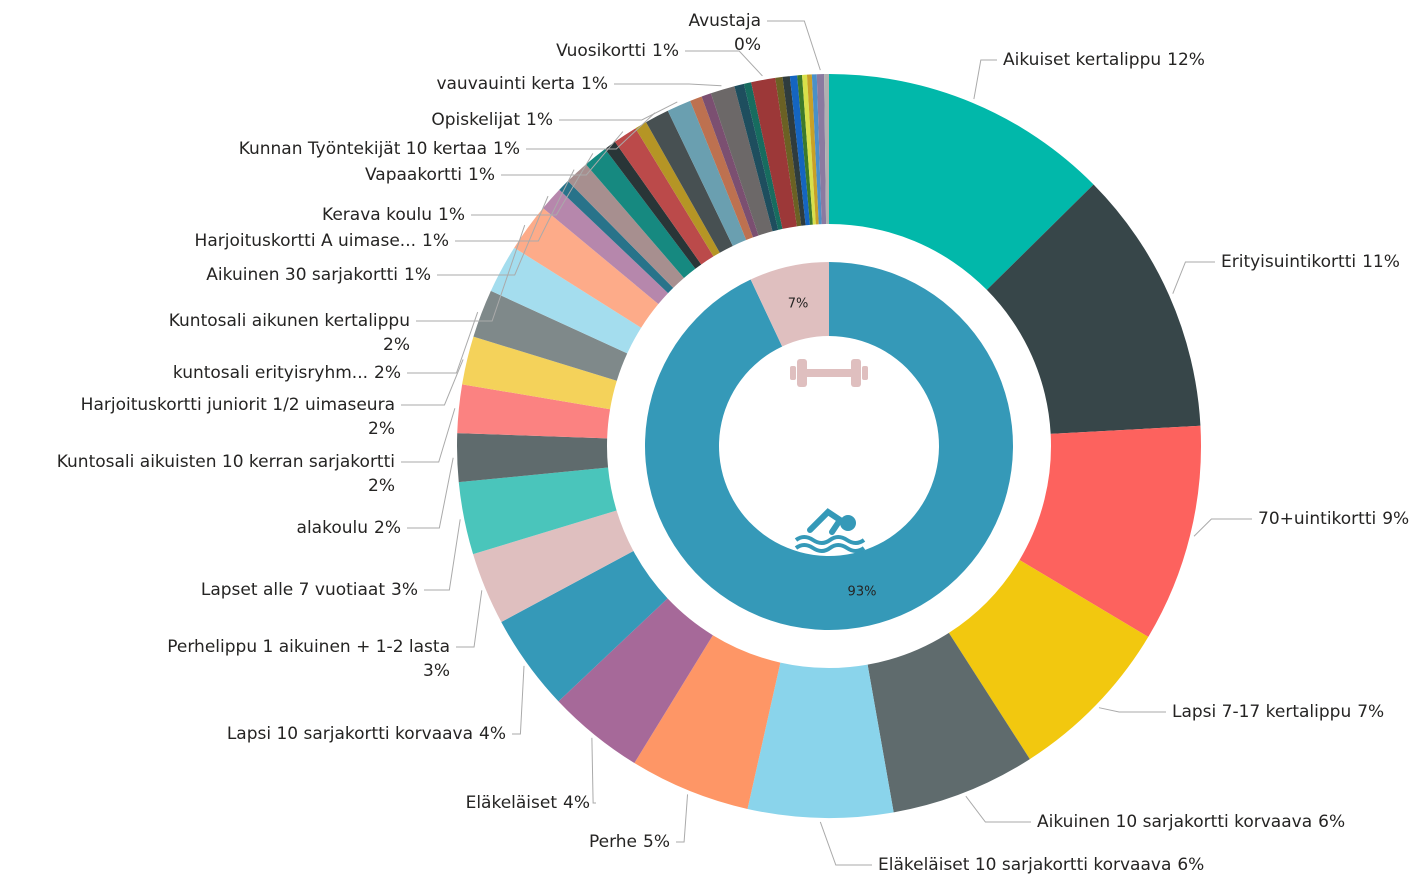 The image size is (1426, 877). What do you see at coordinates (512, 803) in the screenshot?
I see `category-label: Eläkeläiset` at bounding box center [512, 803].